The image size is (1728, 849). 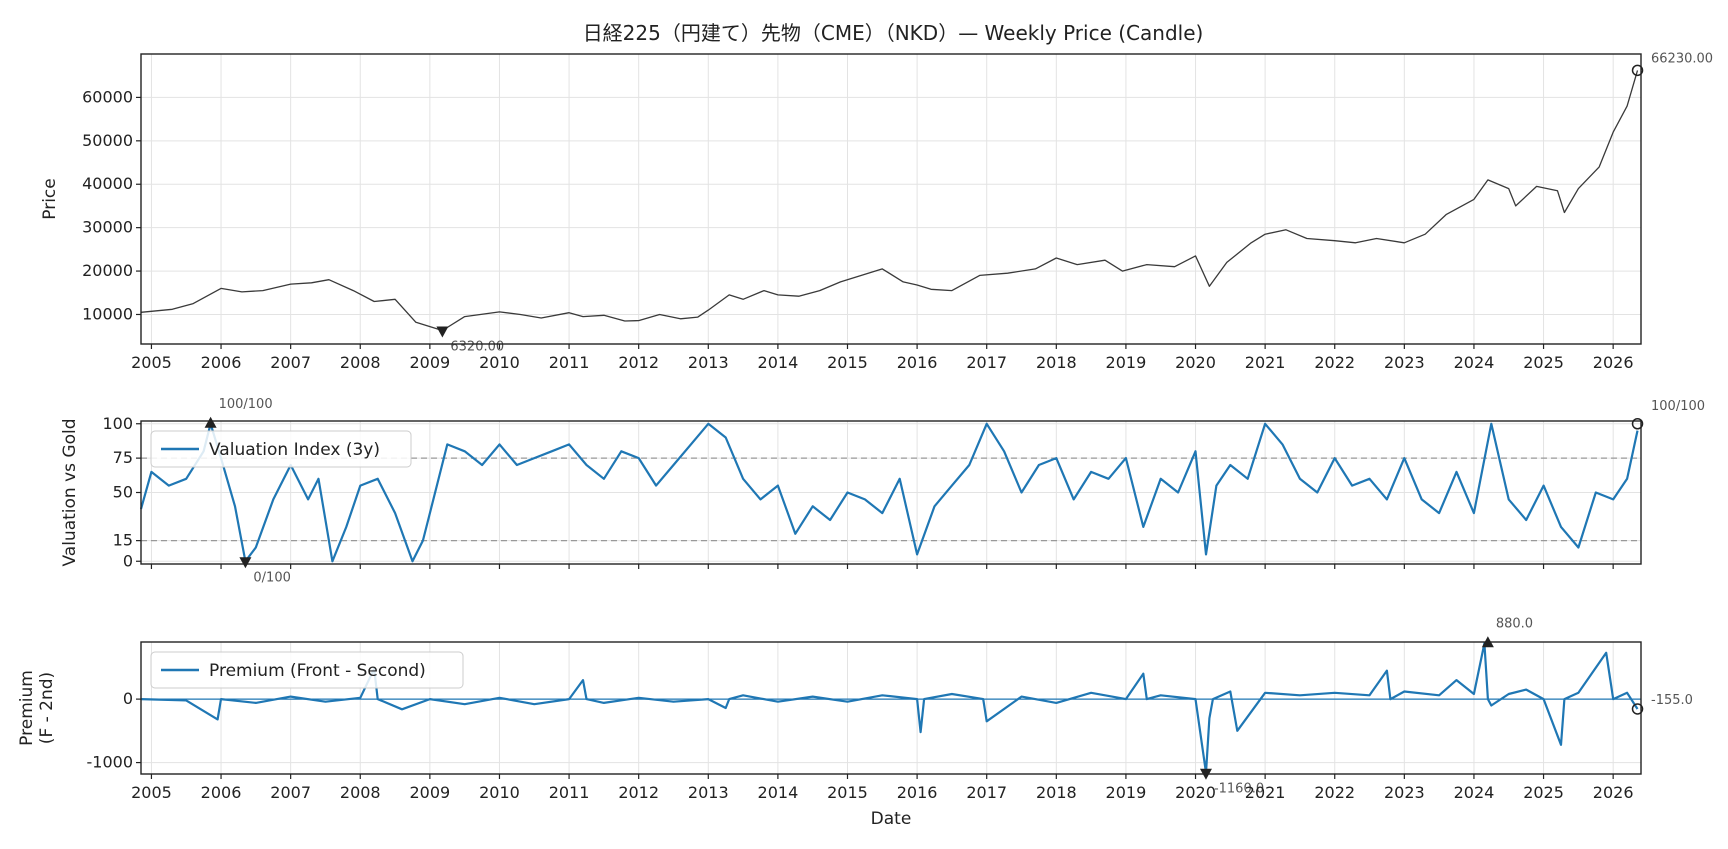 I want to click on y-axis-label-line: (F - 2nd), so click(x=47, y=708).